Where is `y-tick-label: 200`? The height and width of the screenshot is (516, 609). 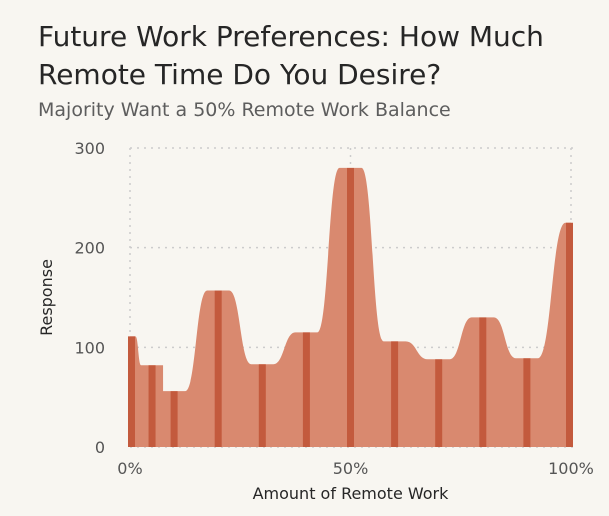
y-tick-label: 200 is located at coordinates (89, 248).